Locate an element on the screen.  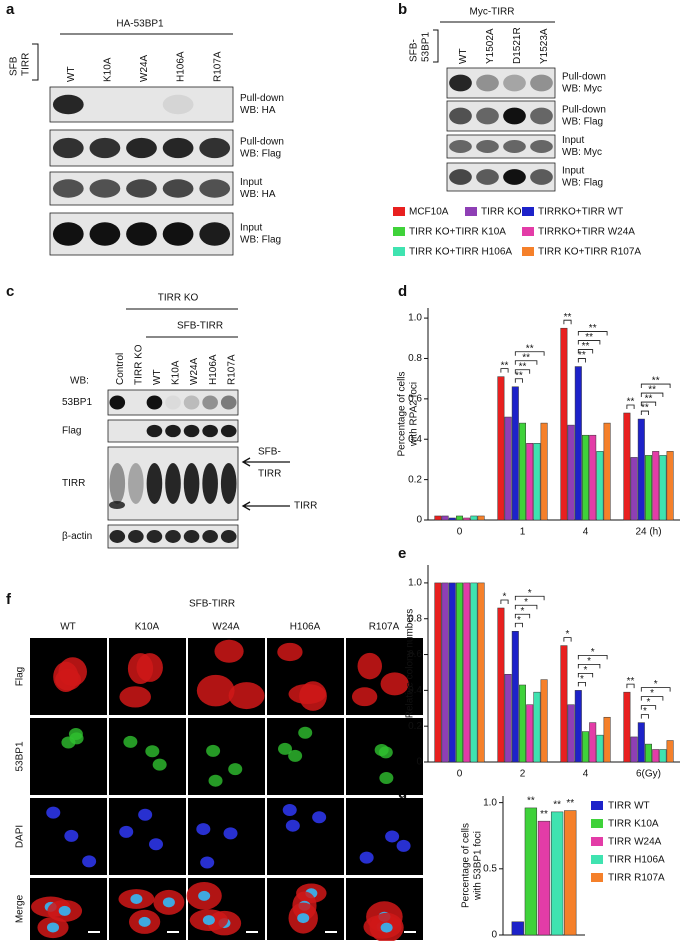
x-tick-label: 24 (h) is located at coordinates (648, 532).